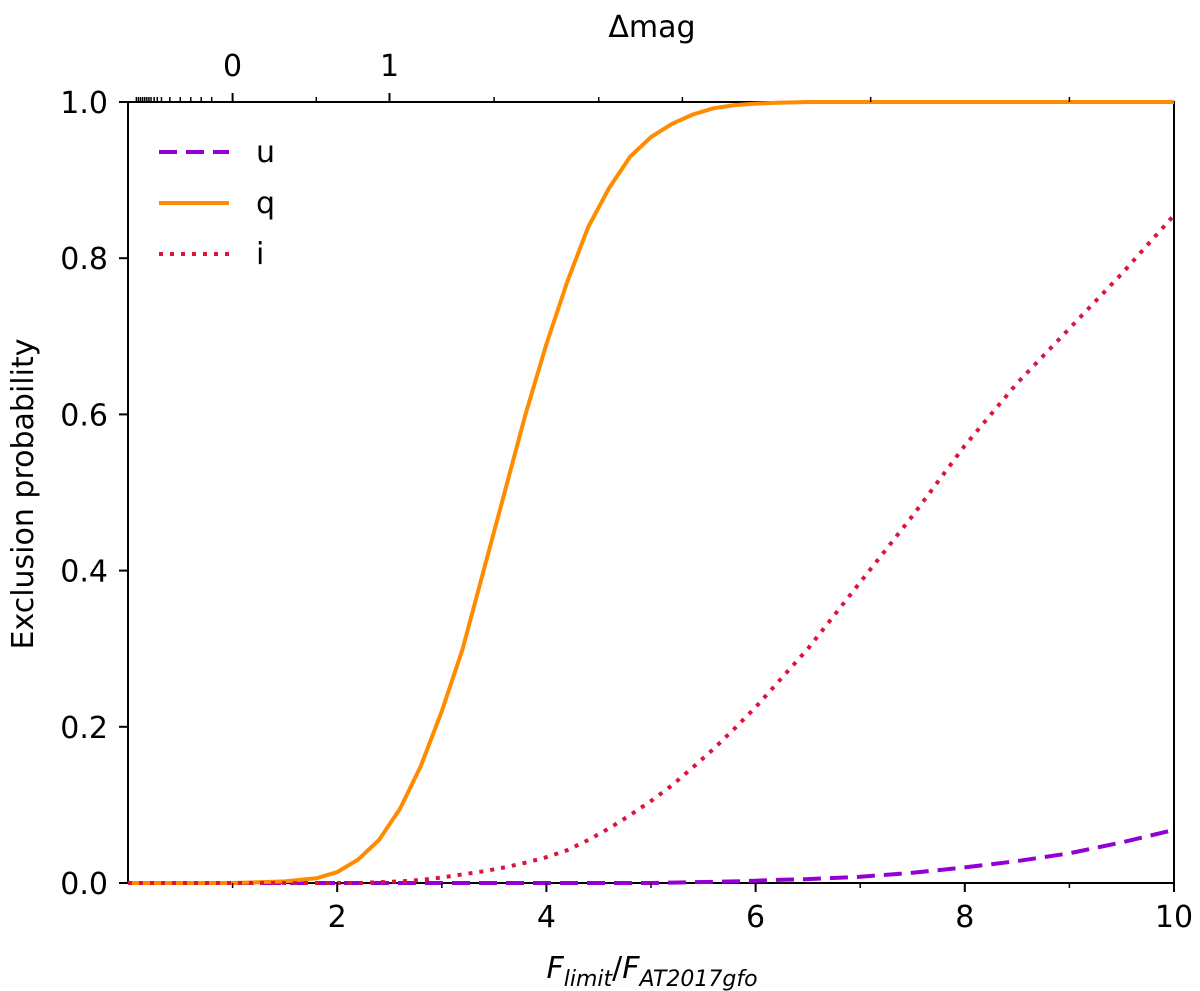 This screenshot has width=1200, height=991. What do you see at coordinates (84, 259) in the screenshot?
I see `y-tick-label-0.8: 0.8` at bounding box center [84, 259].